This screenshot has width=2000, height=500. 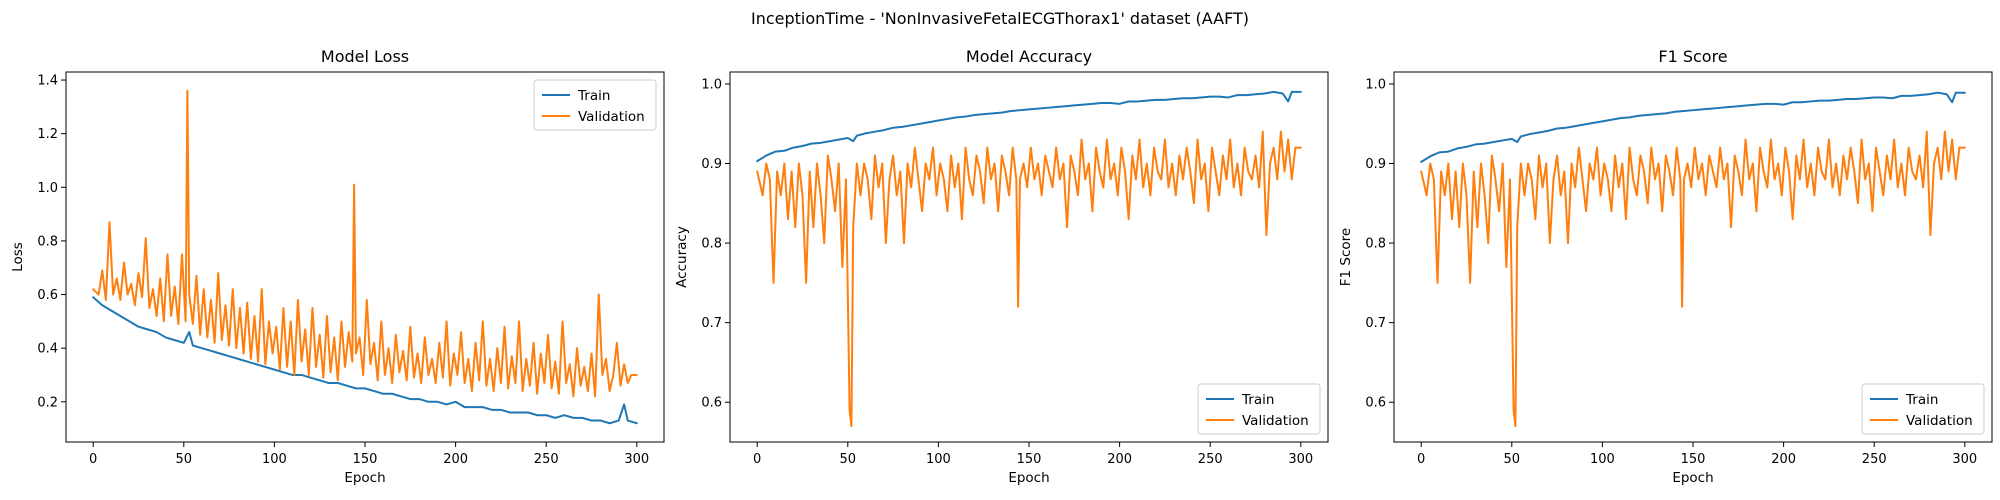 What do you see at coordinates (47, 349) in the screenshot?
I see `y-tick-label: 0.4` at bounding box center [47, 349].